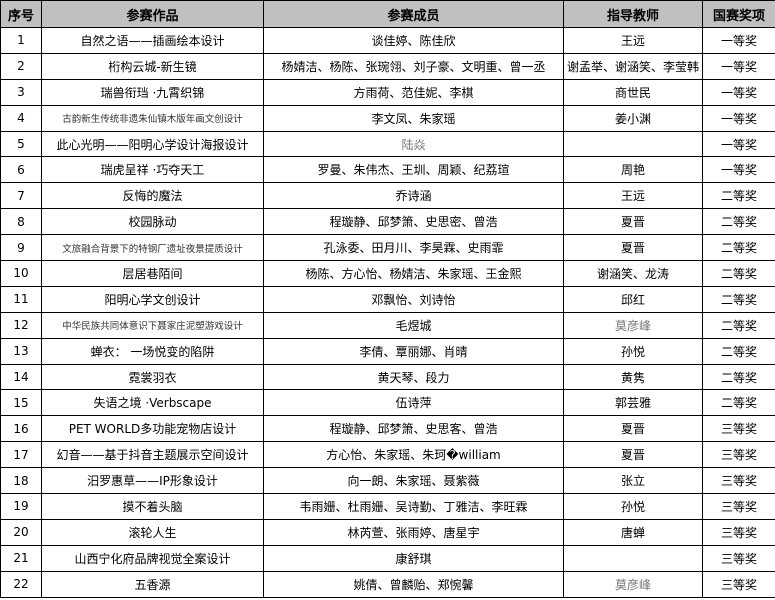 The width and height of the screenshot is (775, 600). What do you see at coordinates (633, 558) in the screenshot?
I see `cell-teacher` at bounding box center [633, 558].